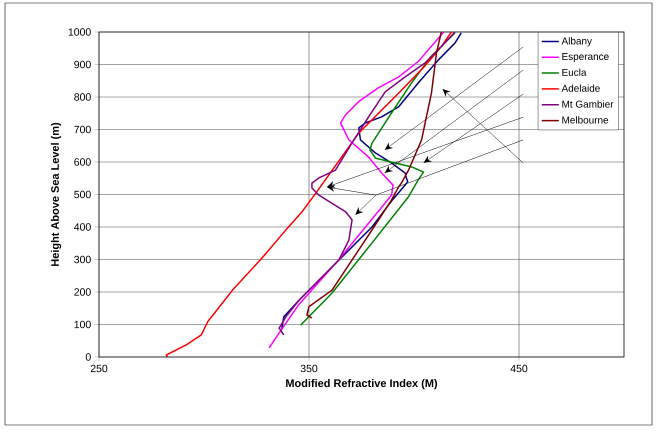  I want to click on y-axis-title: Height Above Sea Level (m), so click(56, 194).